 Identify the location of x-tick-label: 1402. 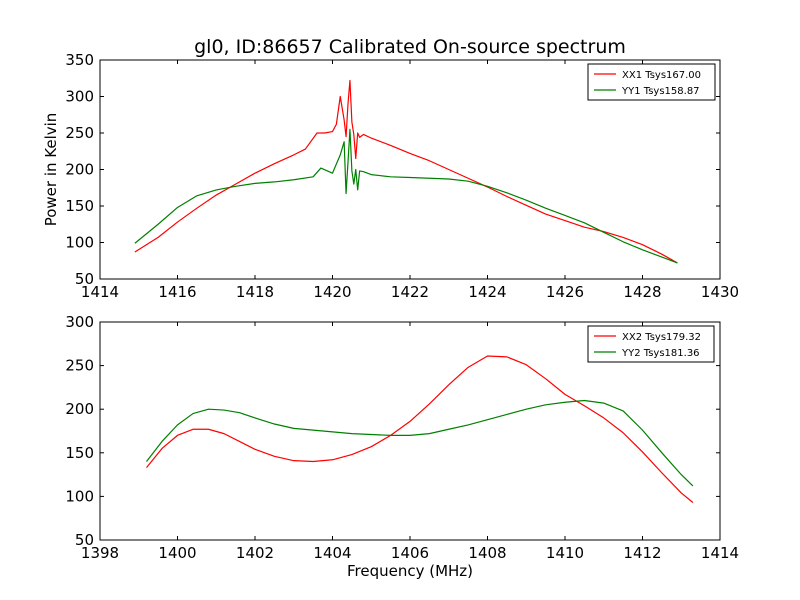
(255, 553).